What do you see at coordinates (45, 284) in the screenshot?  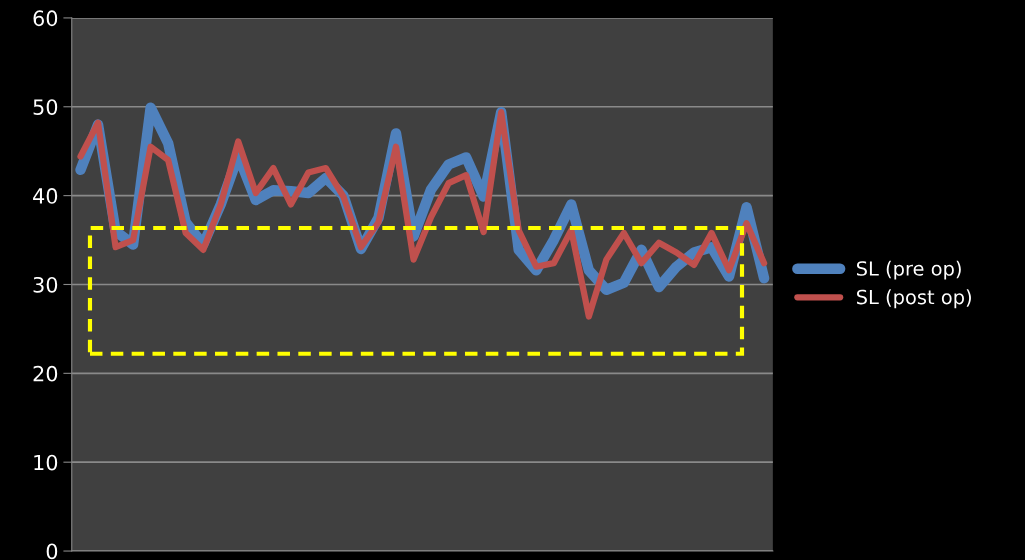 I see `y-tick-label: 30` at bounding box center [45, 284].